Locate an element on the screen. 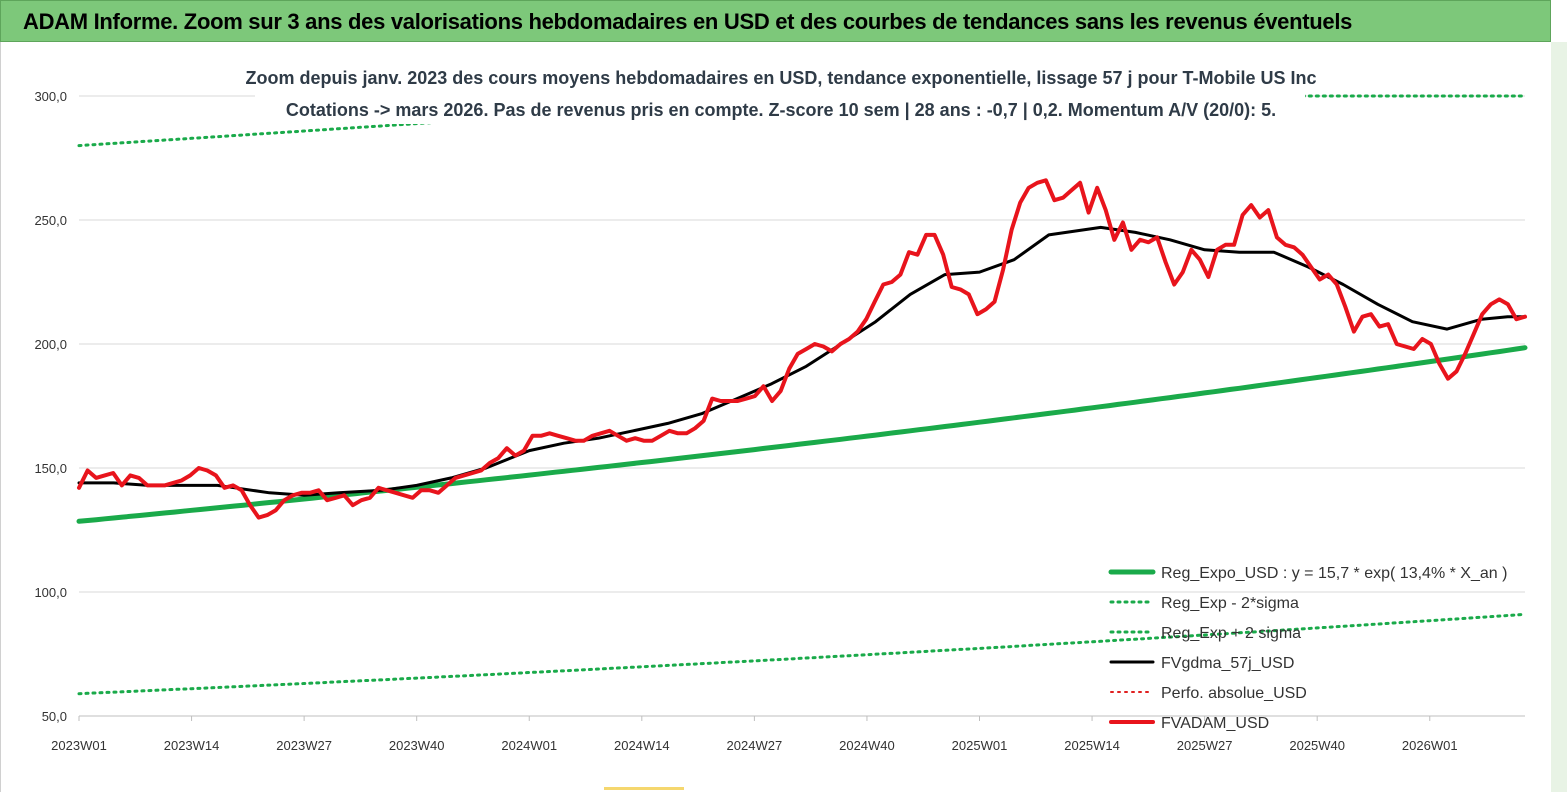 The width and height of the screenshot is (1567, 792). y-tick-label: 250,0 is located at coordinates (50, 220).